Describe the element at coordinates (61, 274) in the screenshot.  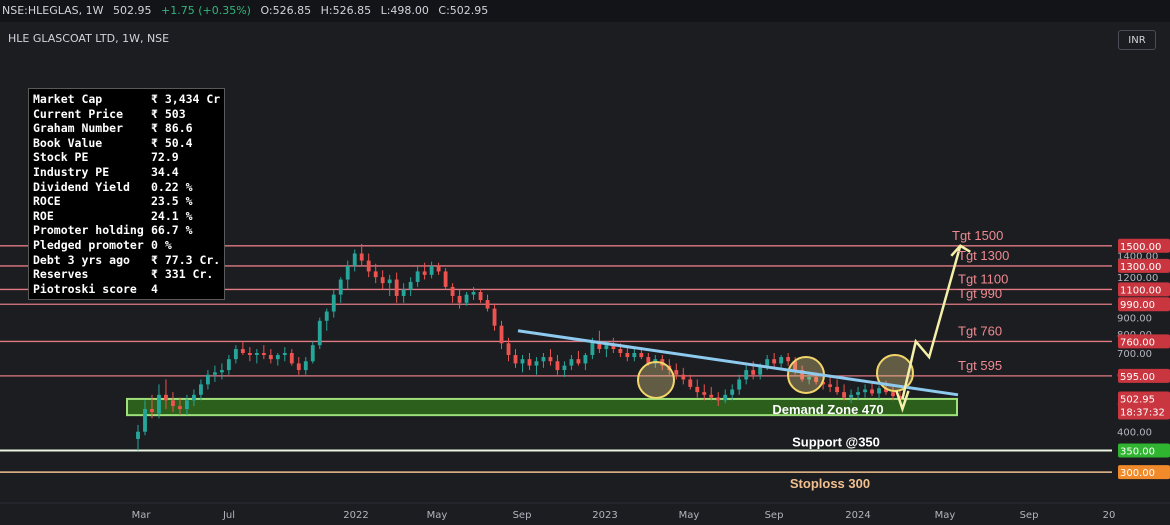
I see `fundamentals-label: Reserves` at that location.